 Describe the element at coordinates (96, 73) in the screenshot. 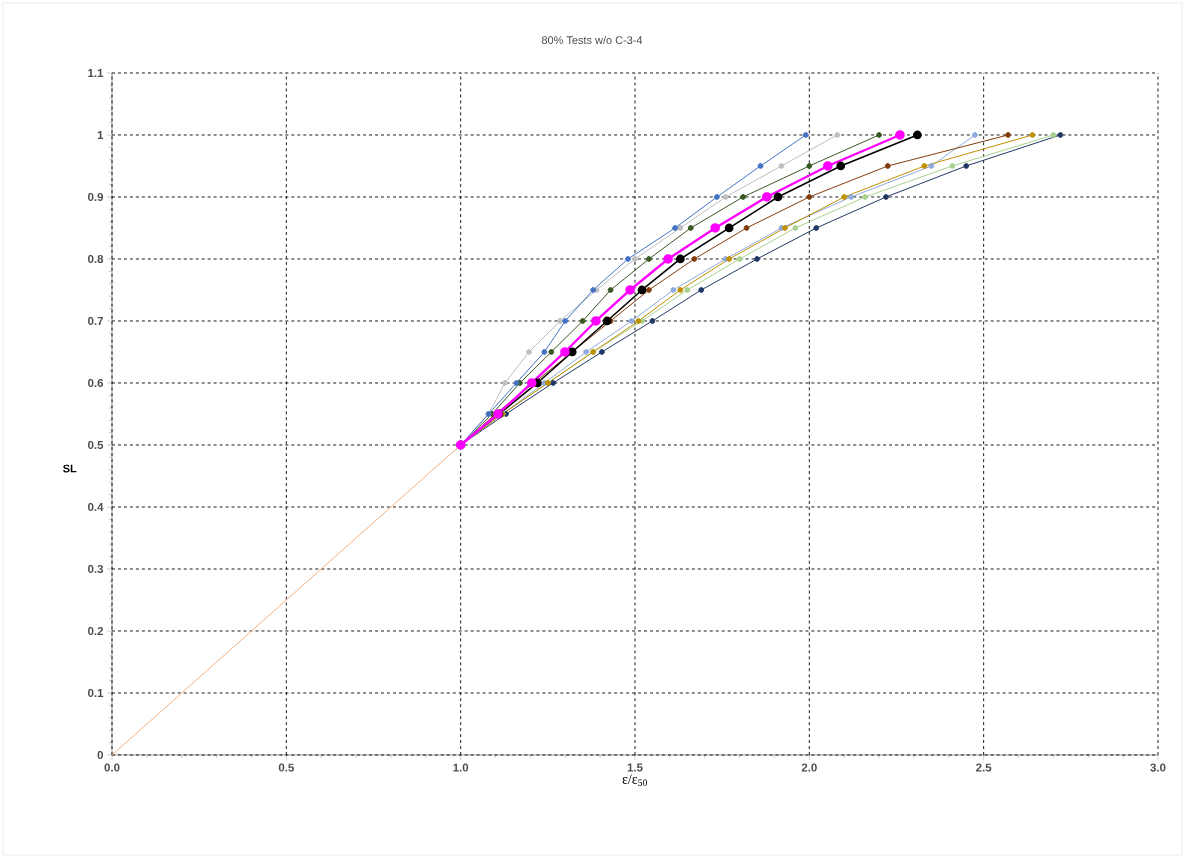

I see `y-tick-label: 1.1` at that location.